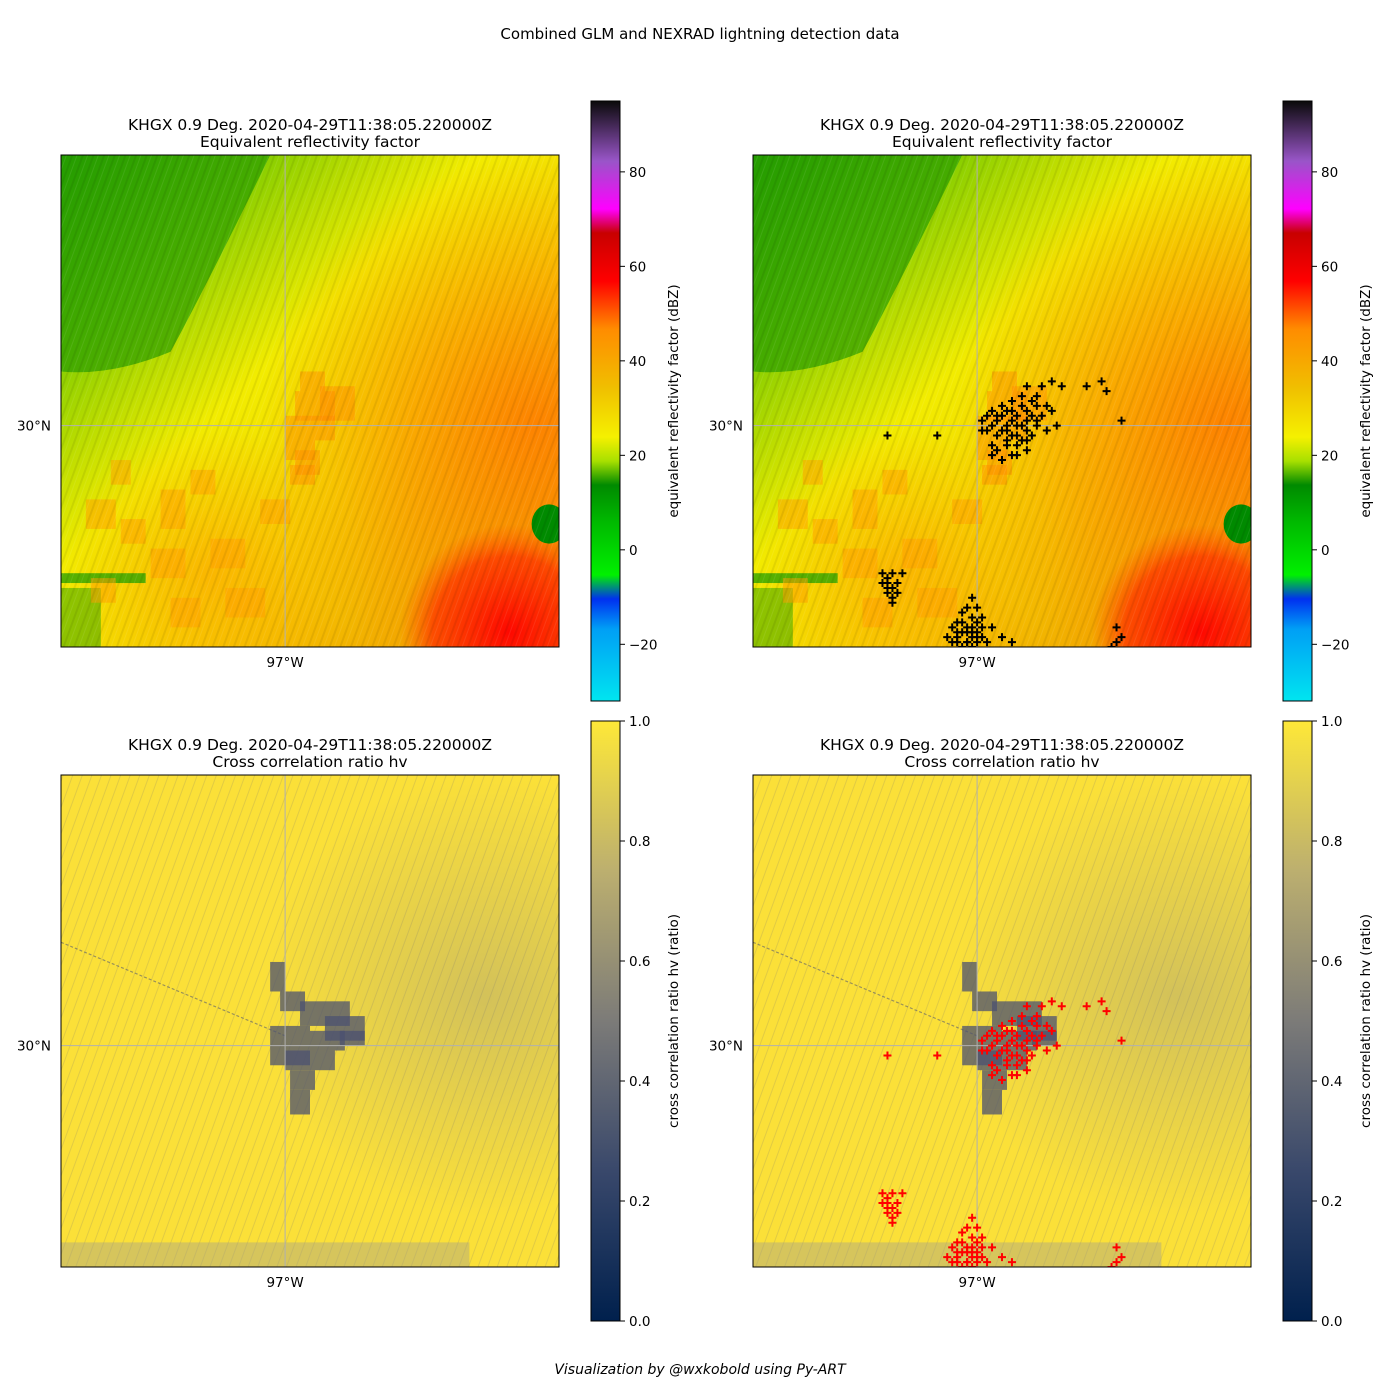  I want to click on colorbar-tick-label: 0.0, so click(639, 1322).